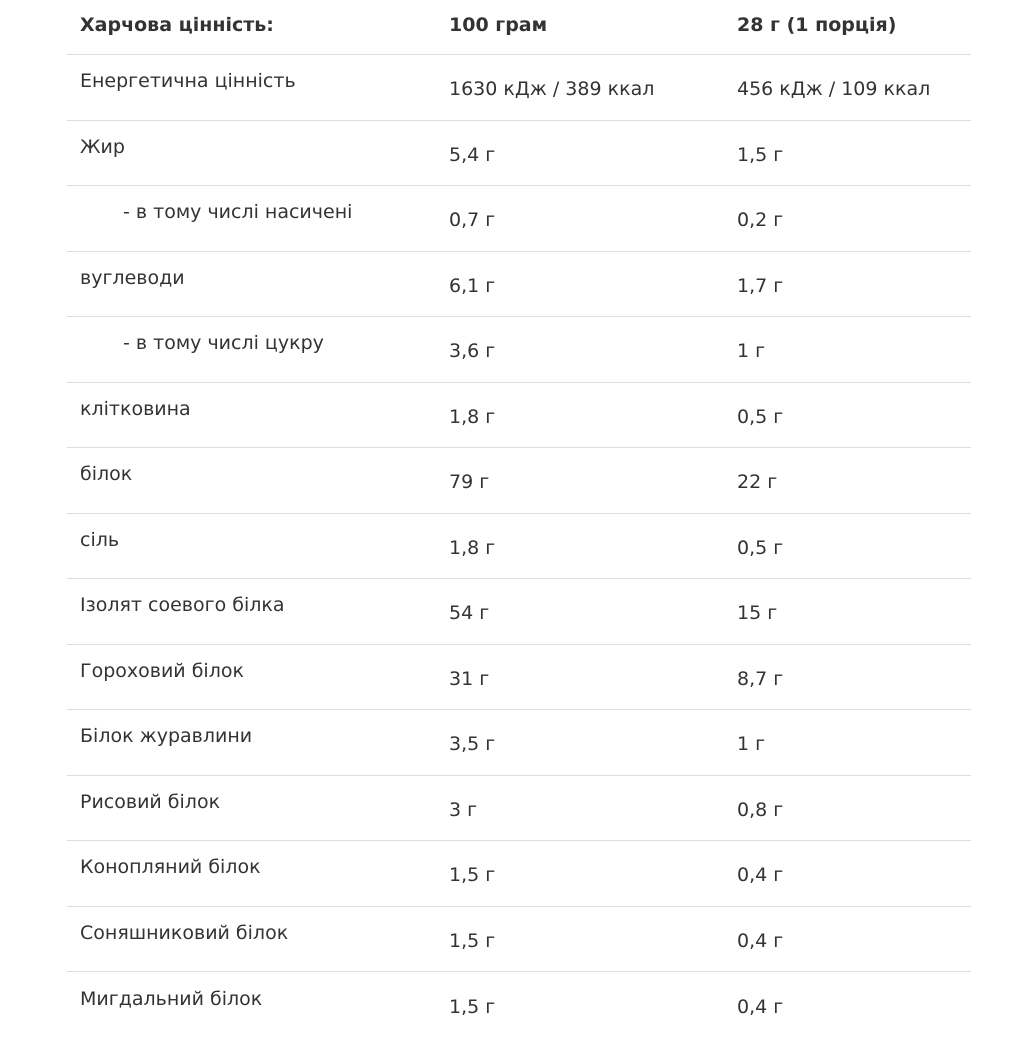 This screenshot has width=1024, height=1040. Describe the element at coordinates (223, 343) in the screenshot. I see `nutrient-name: - в тому числі цукру` at that location.